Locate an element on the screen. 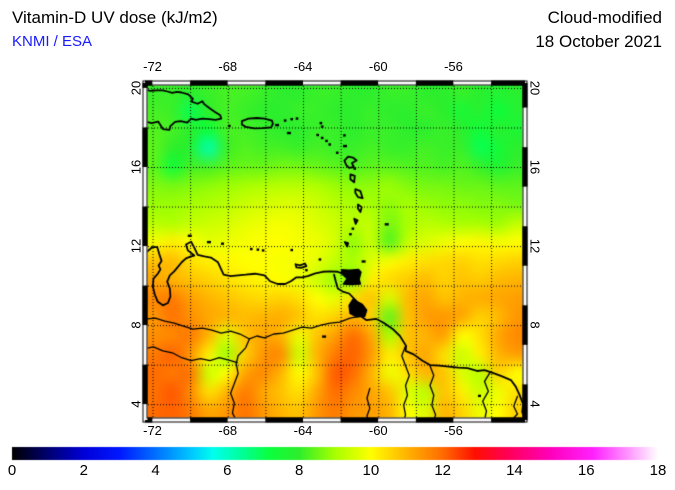 The width and height of the screenshot is (675, 490). lat-tick-label-right: 8 is located at coordinates (535, 325).